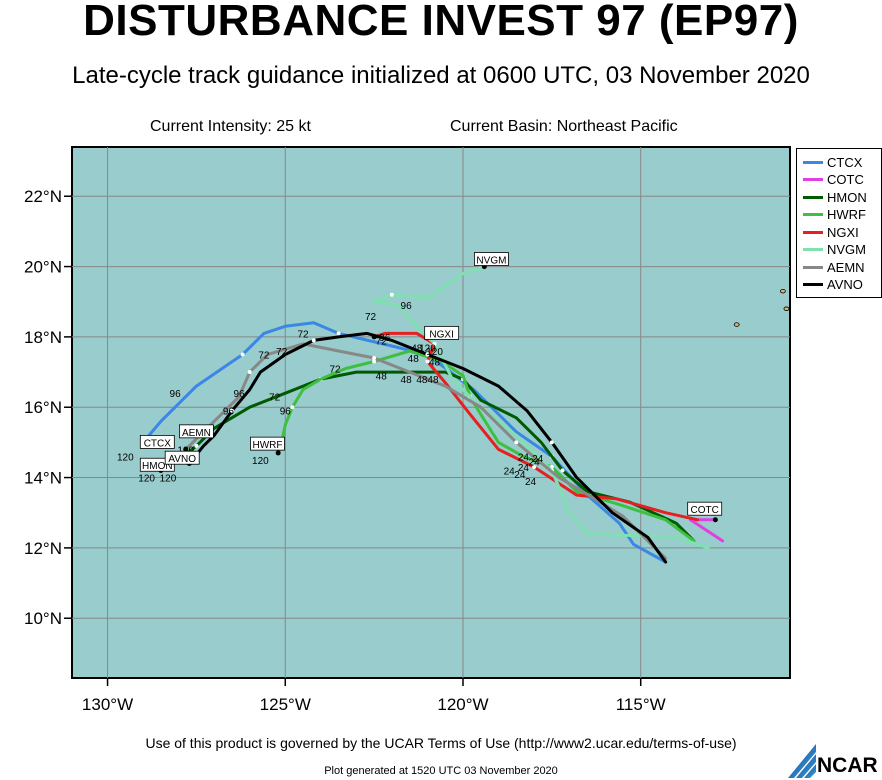 Image resolution: width=882 pixels, height=780 pixels. I want to click on track-label-ngxi: NGXI, so click(441, 334).